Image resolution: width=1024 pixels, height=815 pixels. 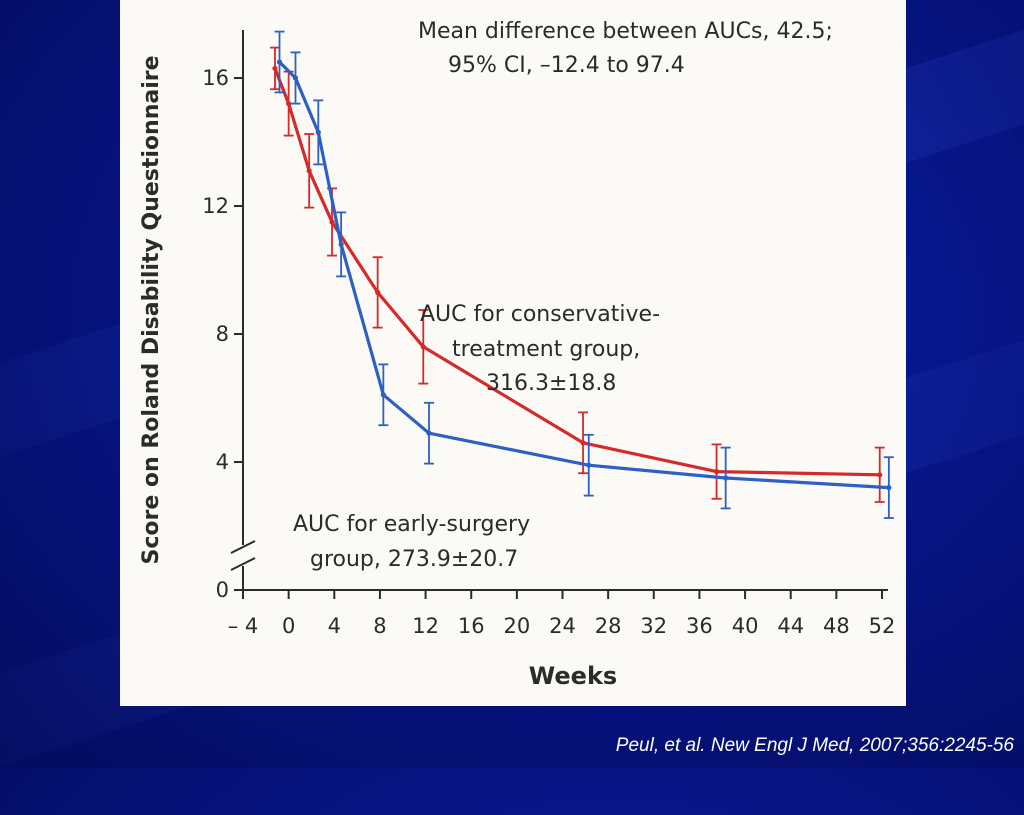 What do you see at coordinates (151, 309) in the screenshot?
I see `y-axis-label: Score on Roland Disability Questionnaire` at bounding box center [151, 309].